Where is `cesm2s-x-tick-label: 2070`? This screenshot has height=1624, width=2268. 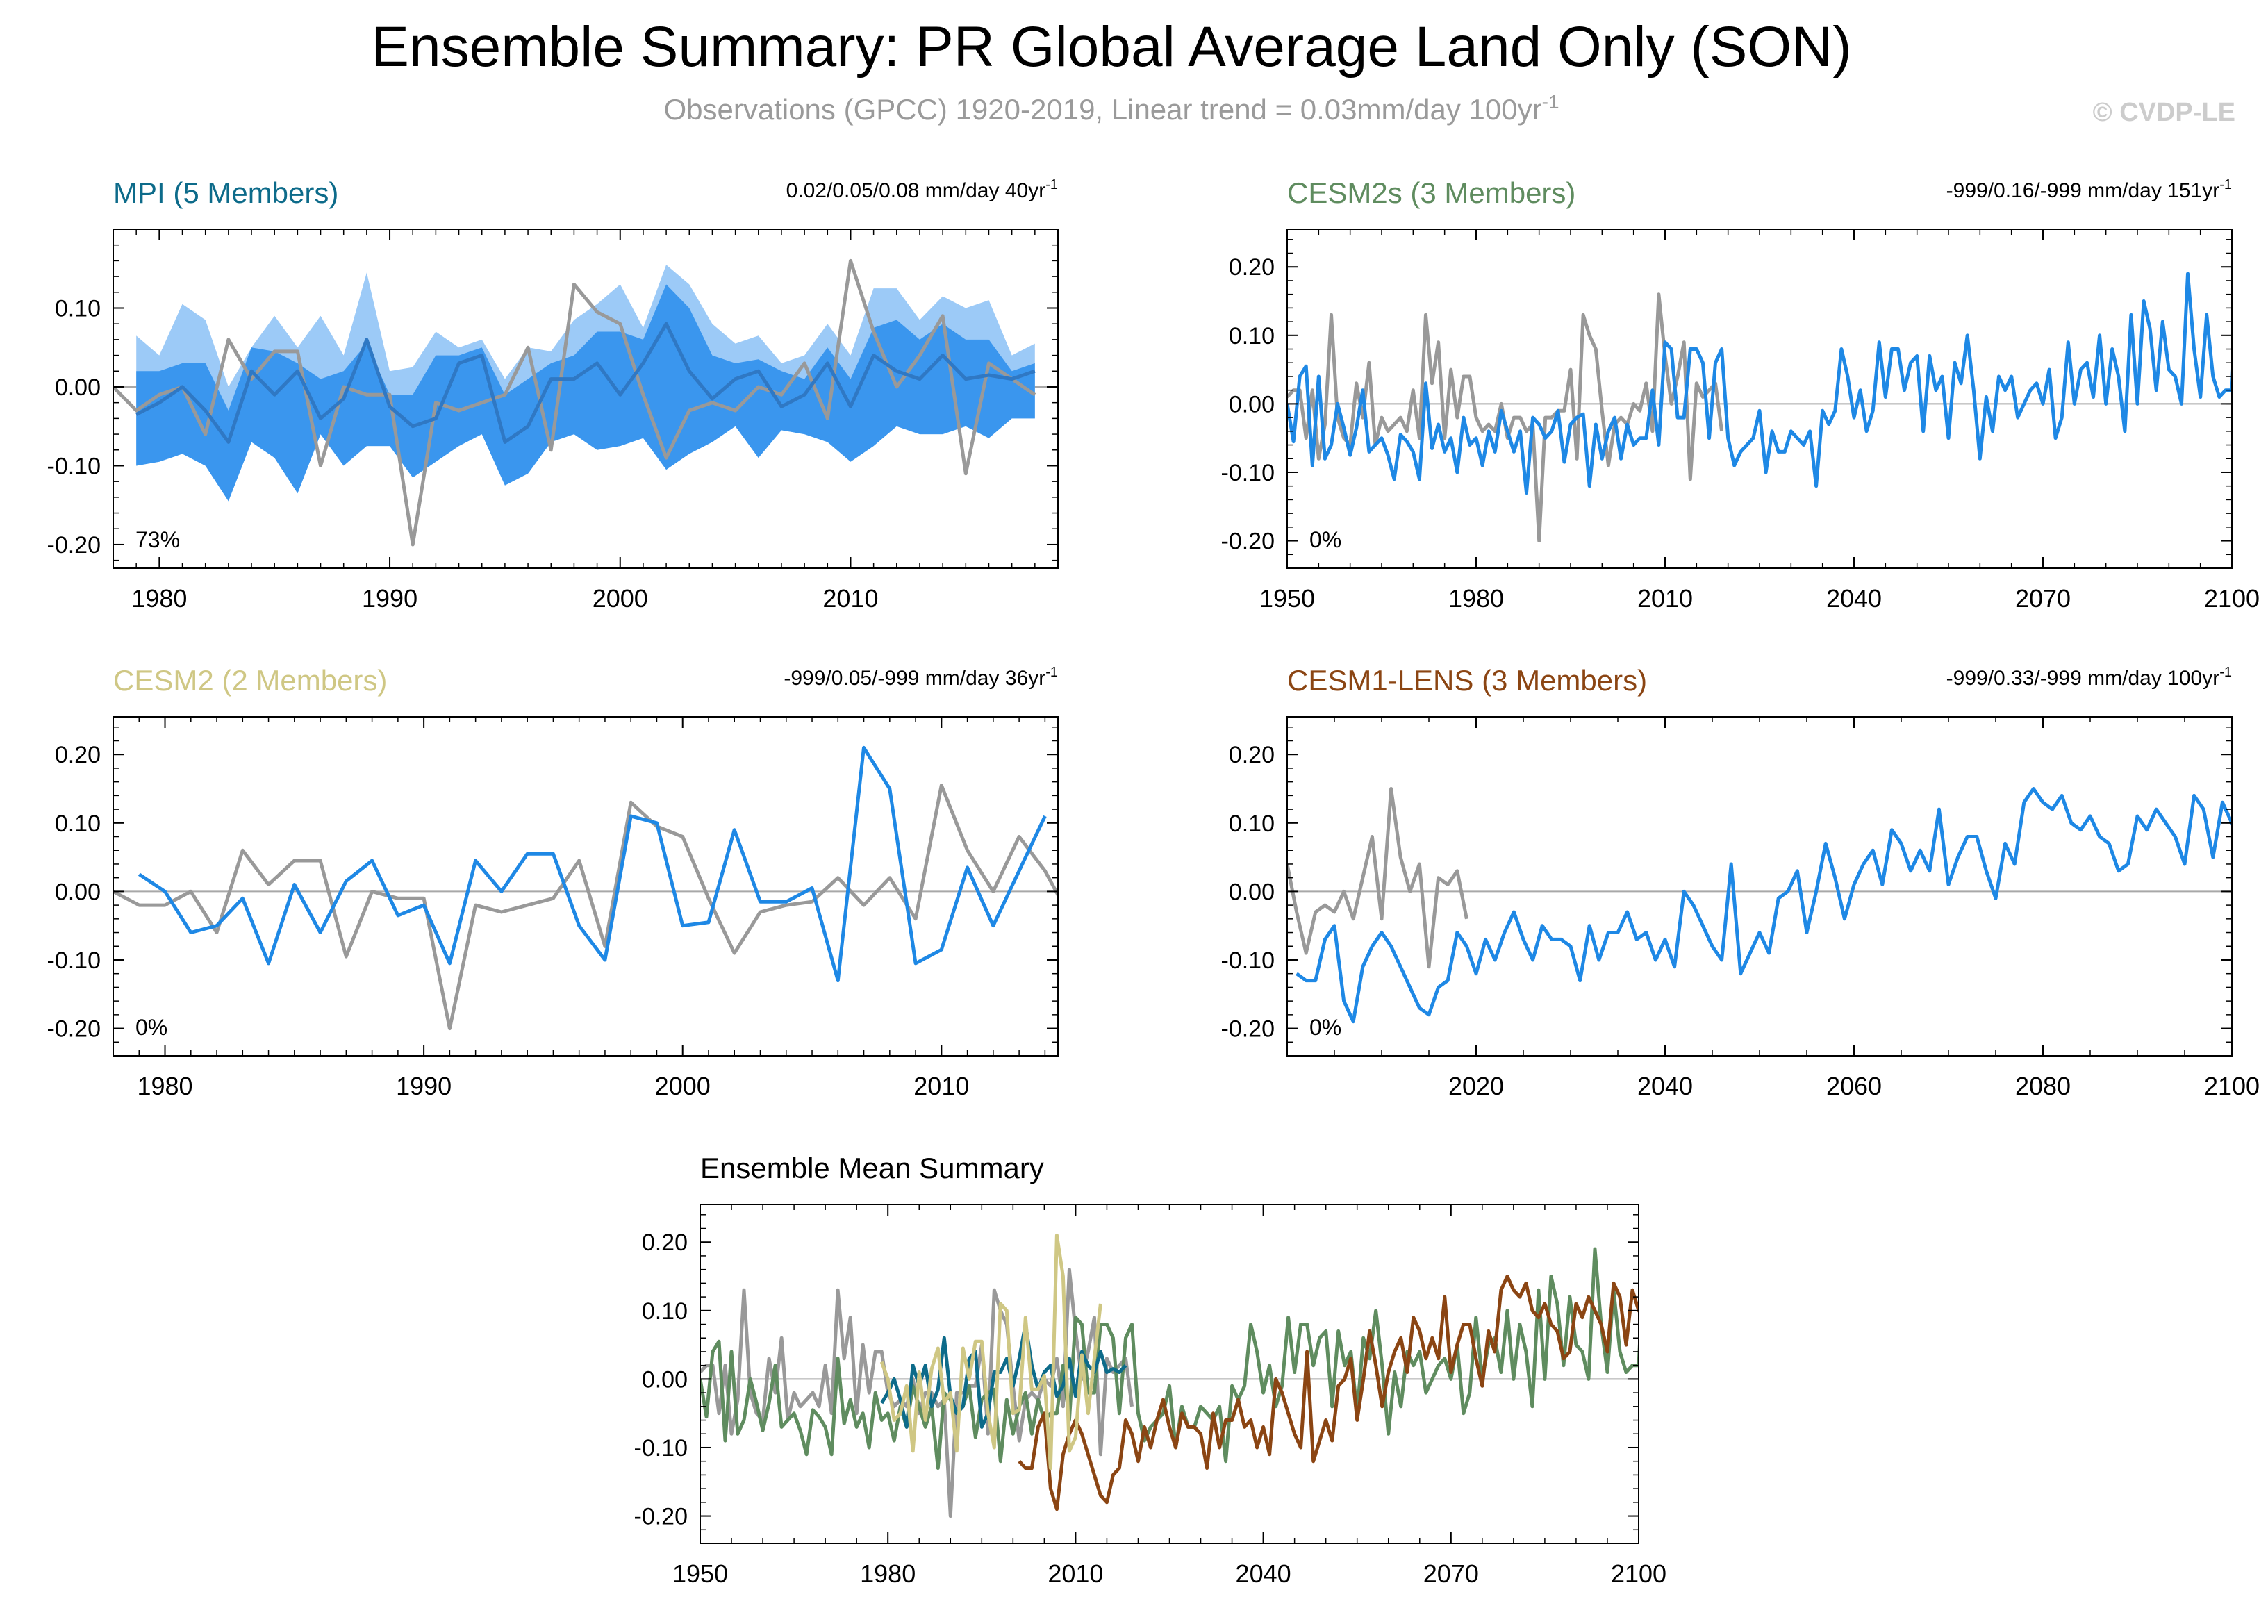 cesm2s-x-tick-label: 2070 is located at coordinates (2043, 599).